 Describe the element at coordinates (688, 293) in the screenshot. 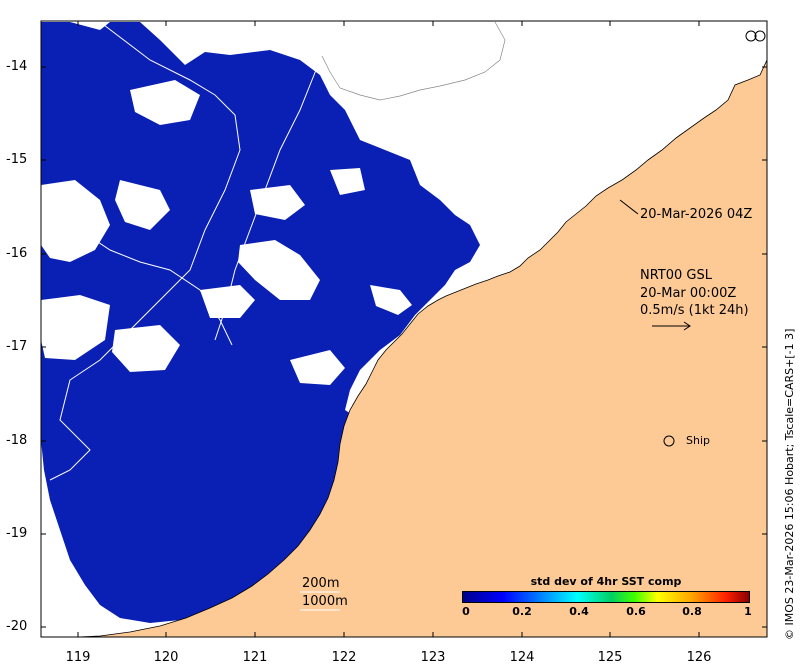

I see `product-time-label: 20-Mar 00:00Z` at that location.